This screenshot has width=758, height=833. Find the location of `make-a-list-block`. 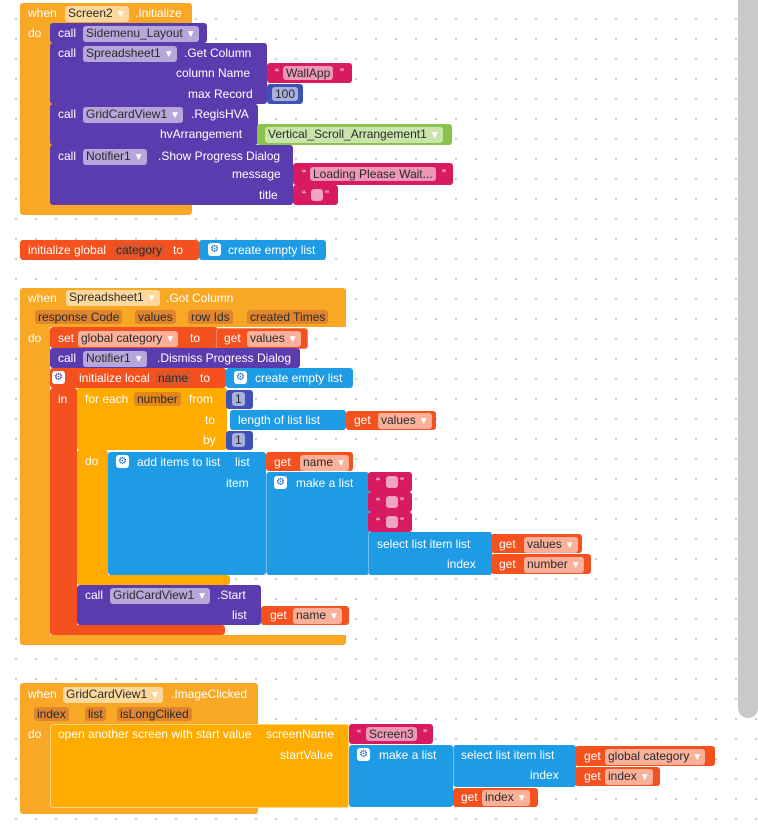

make-a-list-block is located at coordinates (317, 523).